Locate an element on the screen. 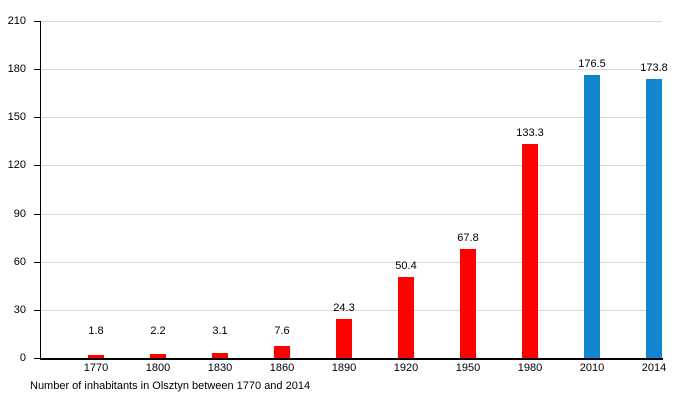  x-axis-category-label-1950: 1950 is located at coordinates (468, 368).